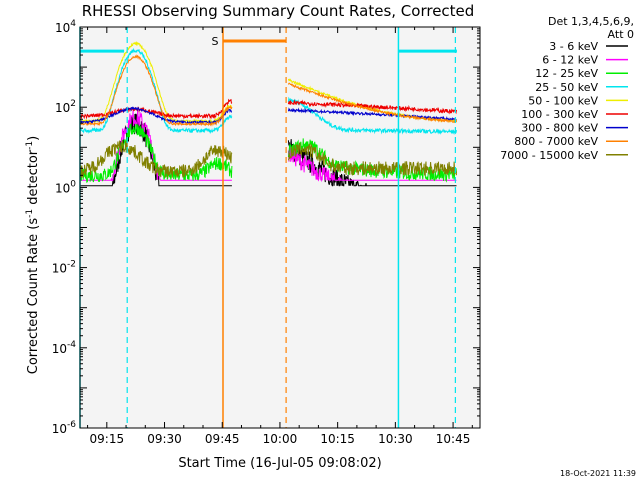 This screenshot has width=640, height=480. Describe the element at coordinates (33, 138) in the screenshot. I see `y-axis-label-suffix: )` at that location.